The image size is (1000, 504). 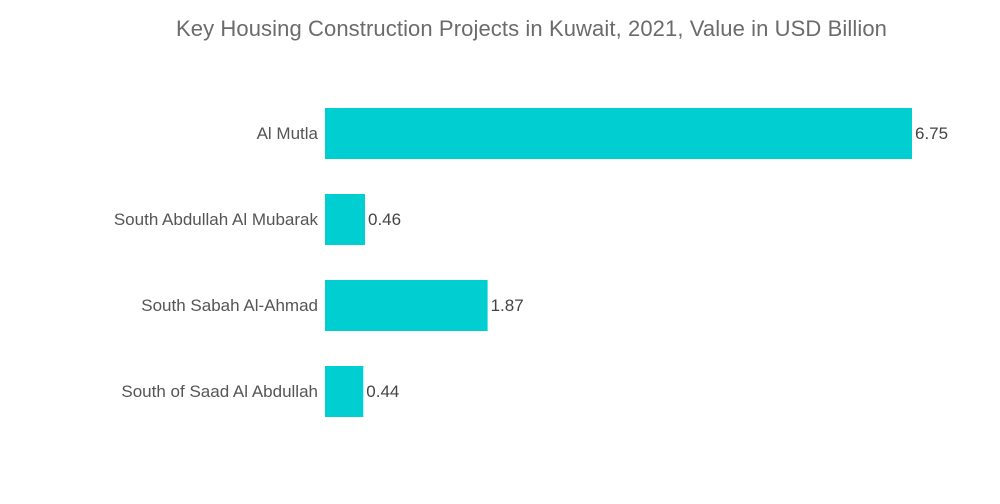 What do you see at coordinates (229, 305) in the screenshot?
I see `category-label: South Sabah Al-Ahmad` at bounding box center [229, 305].